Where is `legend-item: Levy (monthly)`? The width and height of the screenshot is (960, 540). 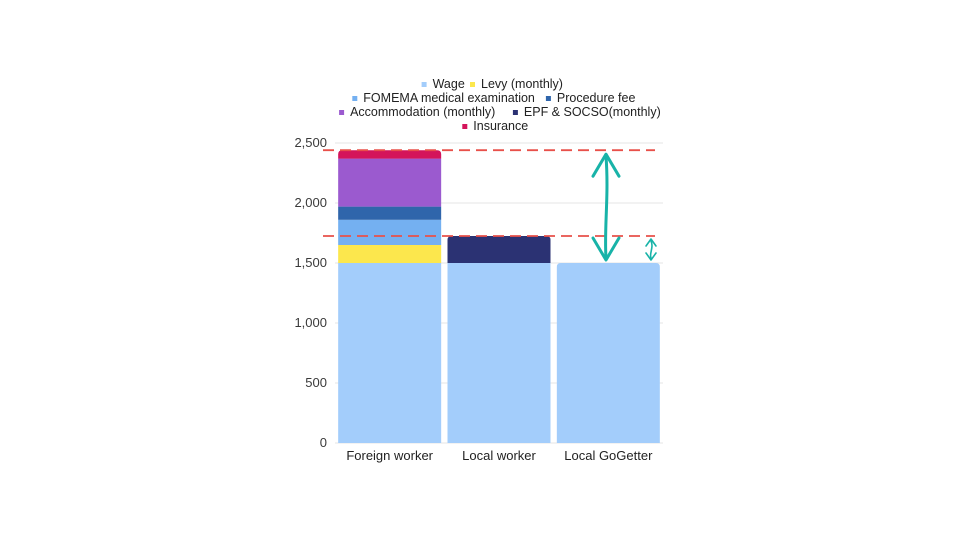
legend-item: Levy (monthly) is located at coordinates (516, 84).